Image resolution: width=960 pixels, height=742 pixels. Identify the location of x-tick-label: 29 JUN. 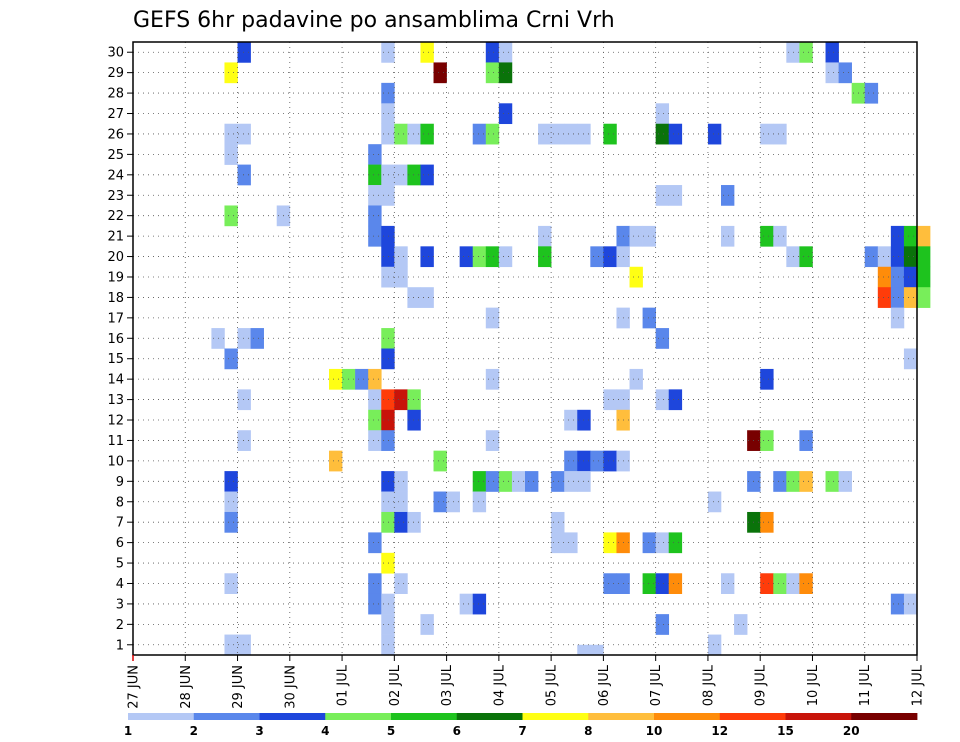
(238, 687).